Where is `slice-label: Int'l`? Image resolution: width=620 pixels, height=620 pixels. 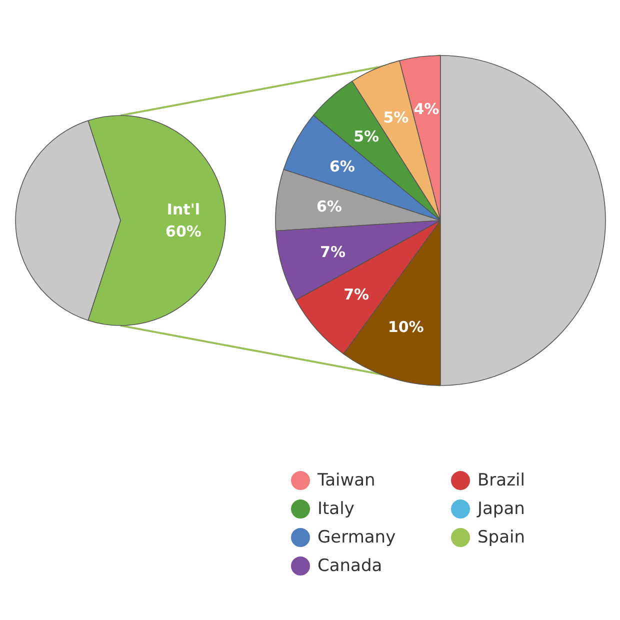 slice-label: Int'l is located at coordinates (183, 209).